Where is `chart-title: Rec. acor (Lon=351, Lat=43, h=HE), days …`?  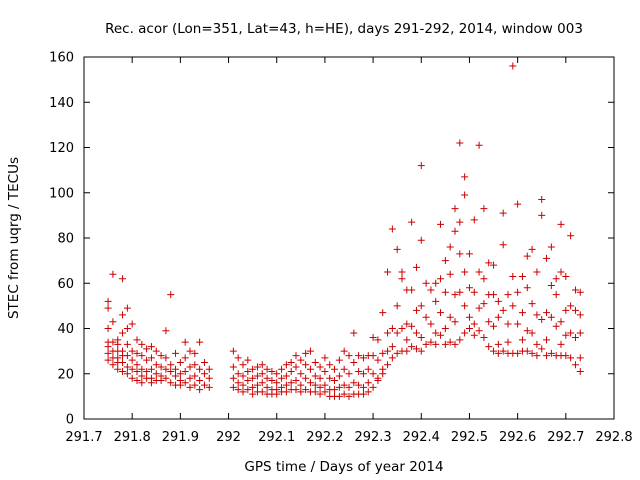 chart-title: Rec. acor (Lon=351, Lat=43, h=HE), days … is located at coordinates (344, 29).